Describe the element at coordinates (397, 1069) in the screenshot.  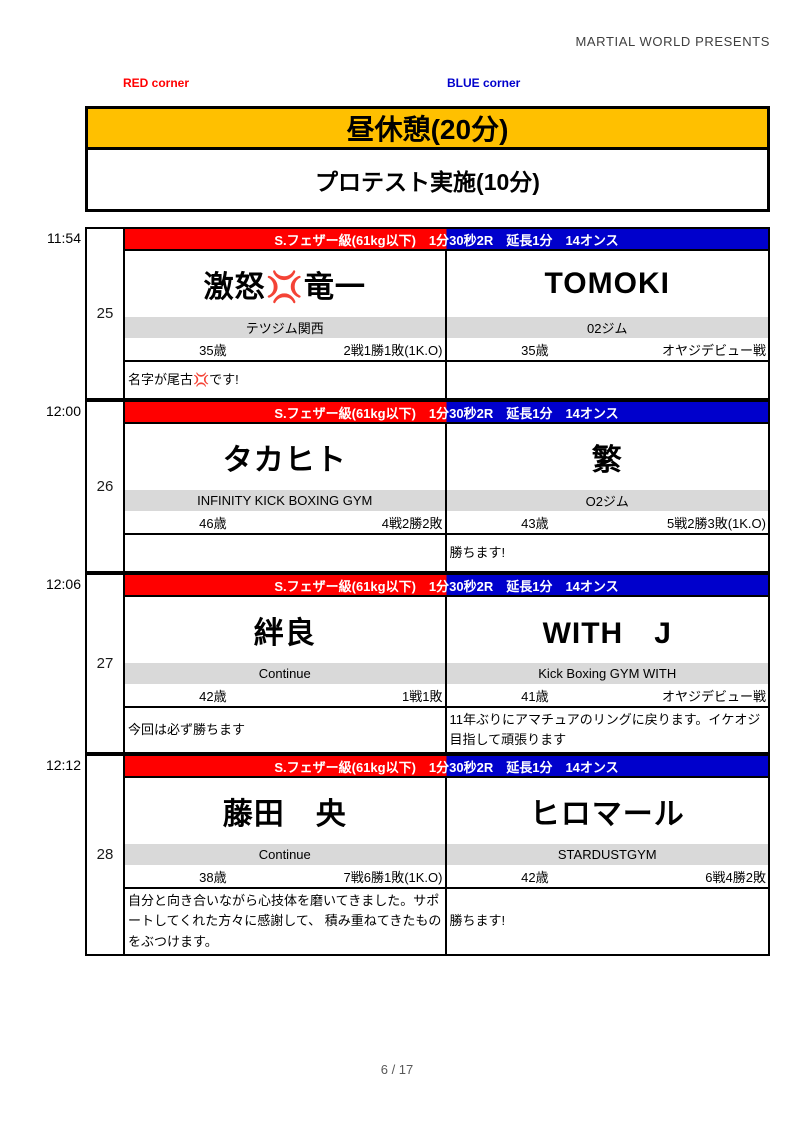
I see `page-number: 6 / 17` at that location.